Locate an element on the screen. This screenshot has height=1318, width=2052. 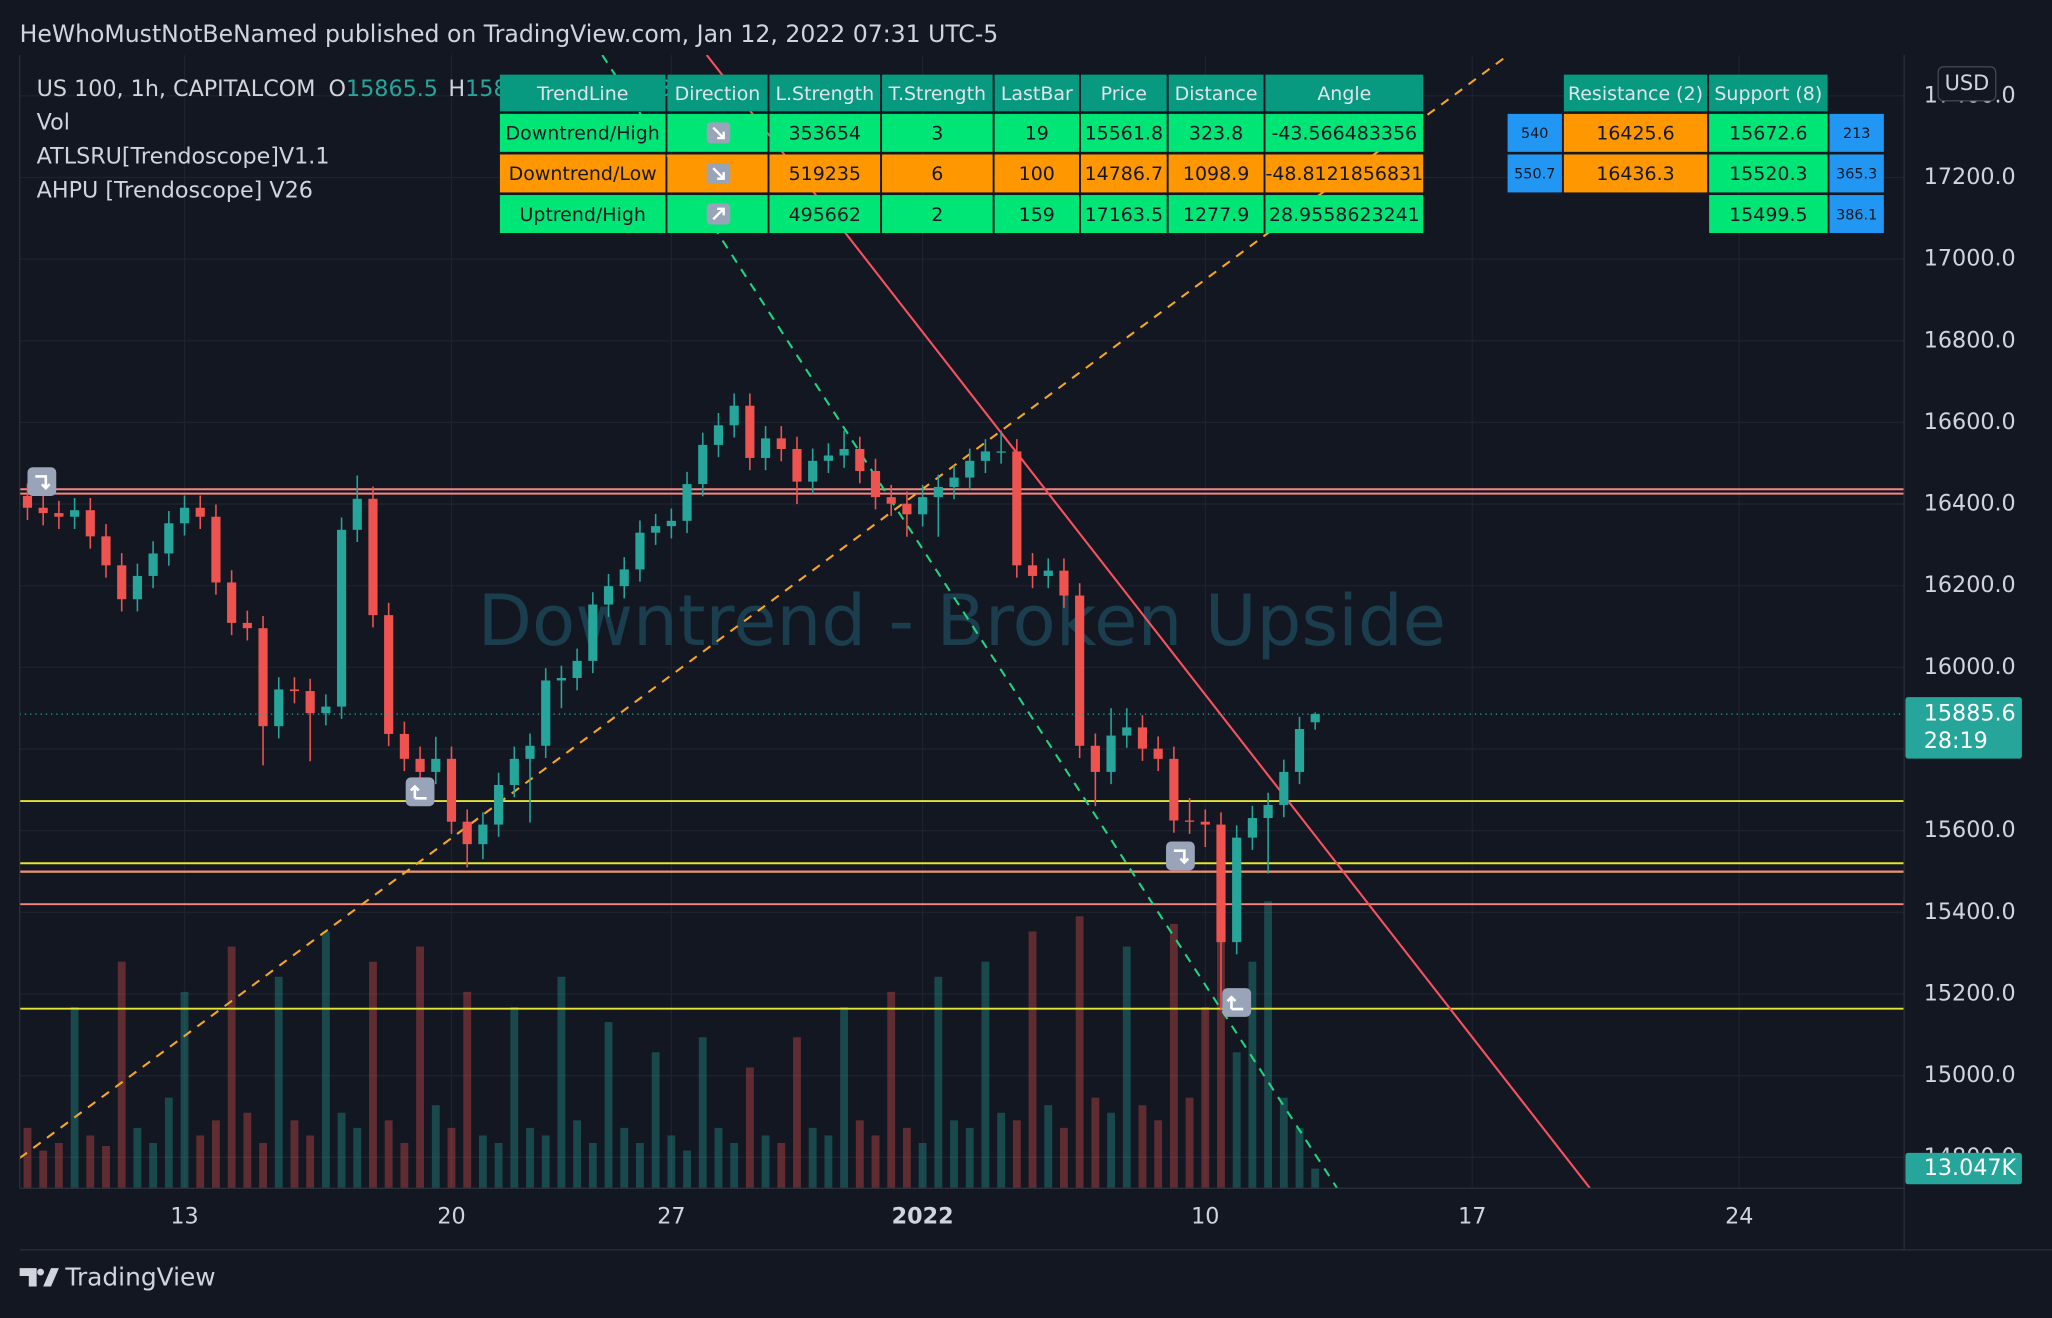
x-tick-label: 27 is located at coordinates (671, 1217).